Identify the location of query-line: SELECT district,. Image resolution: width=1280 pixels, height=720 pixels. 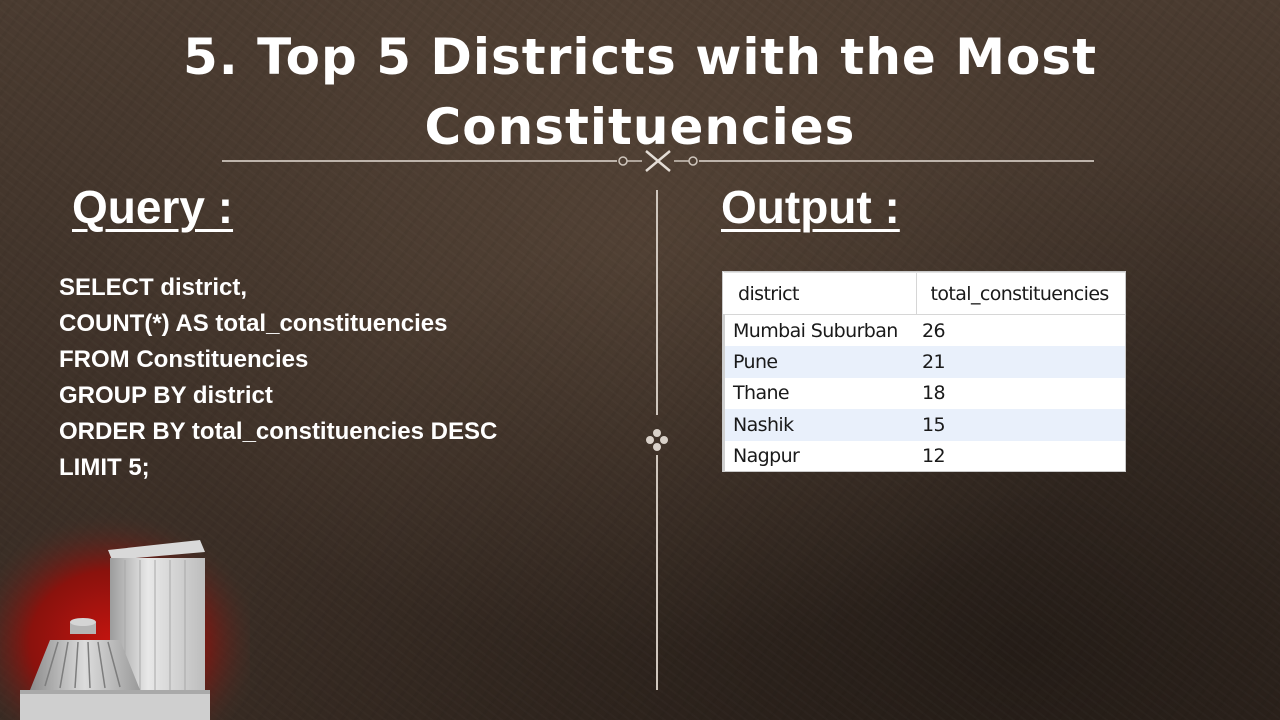
(153, 287).